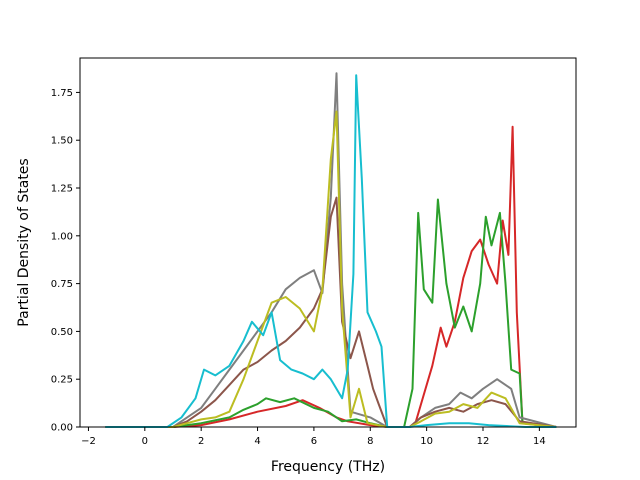 Image resolution: width=640 pixels, height=480 pixels. I want to click on y-tick-label: 0.75, so click(62, 284).